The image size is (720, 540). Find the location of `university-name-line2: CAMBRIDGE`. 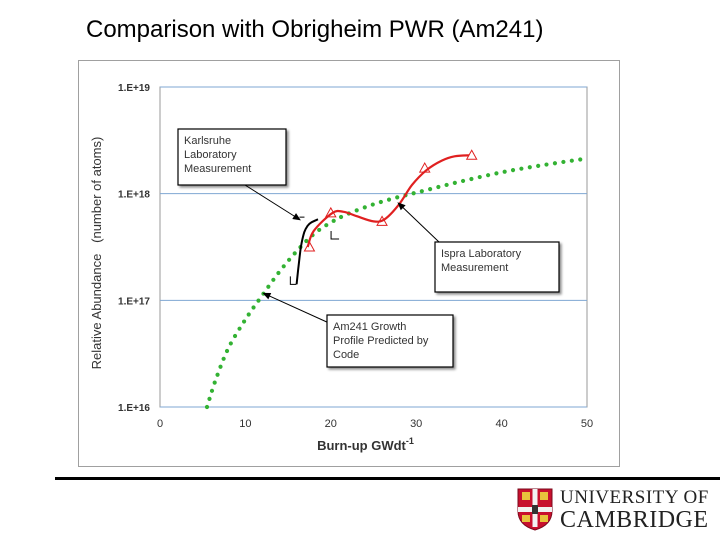

university-name-line2: CAMBRIDGE is located at coordinates (634, 520).